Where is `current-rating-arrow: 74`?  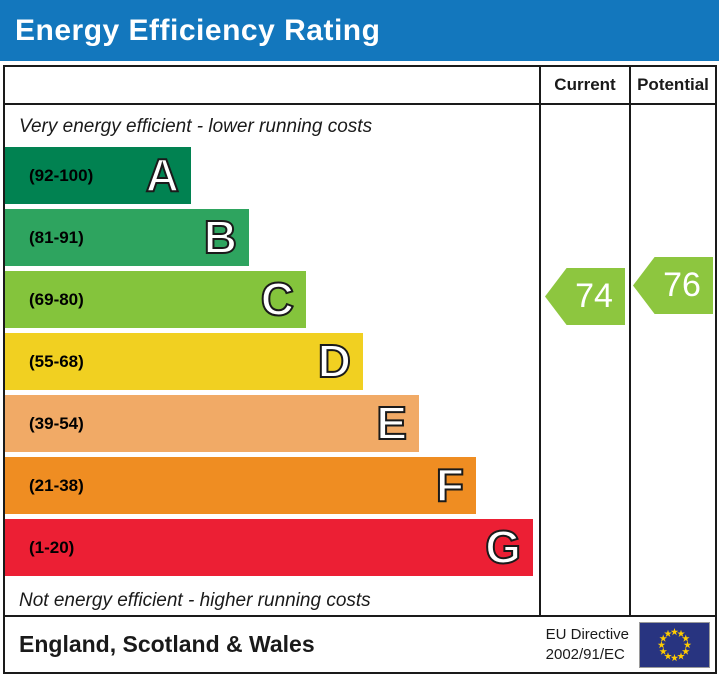
current-rating-arrow: 74 is located at coordinates (585, 296).